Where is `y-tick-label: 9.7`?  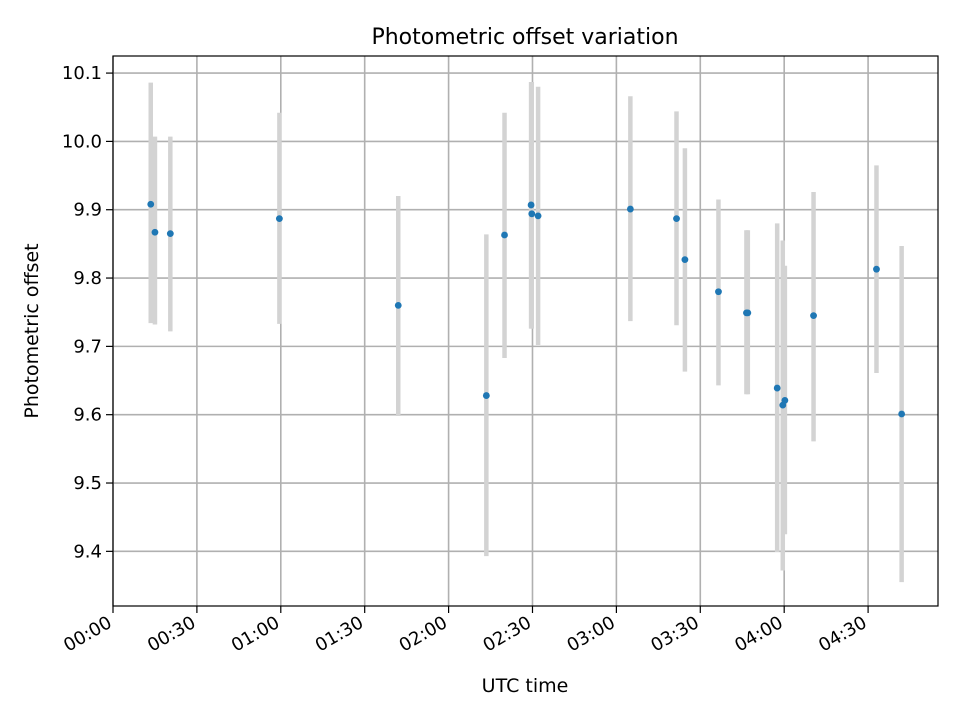 y-tick-label: 9.7 is located at coordinates (87, 346).